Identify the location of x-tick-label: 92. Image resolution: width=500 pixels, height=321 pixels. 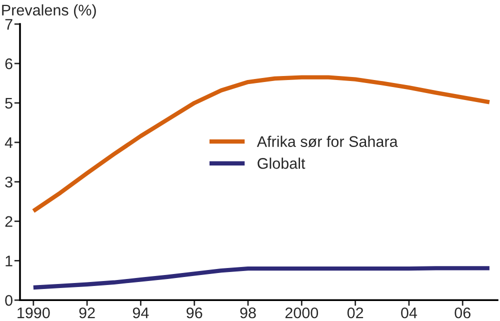
(87, 312).